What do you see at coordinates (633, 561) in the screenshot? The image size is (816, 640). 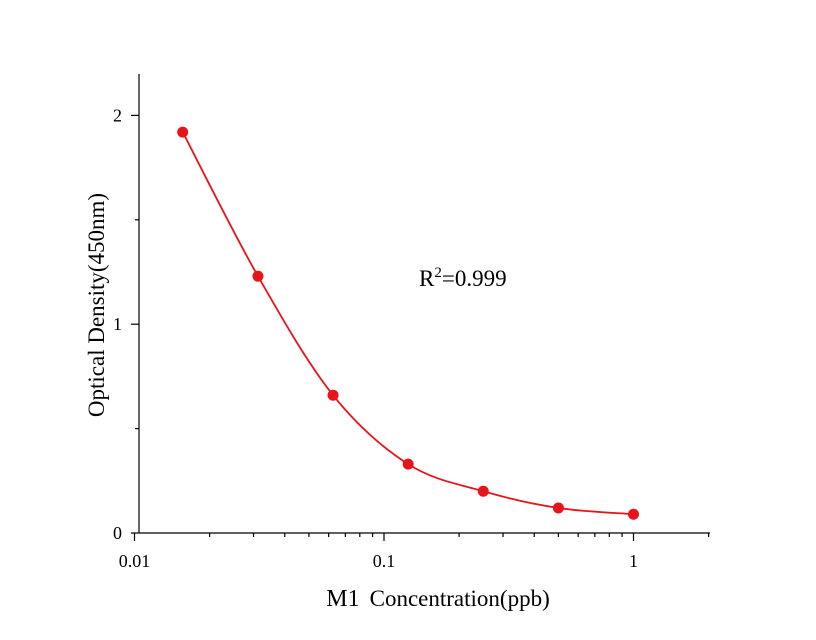 I see `x-tick-label: 1` at bounding box center [633, 561].